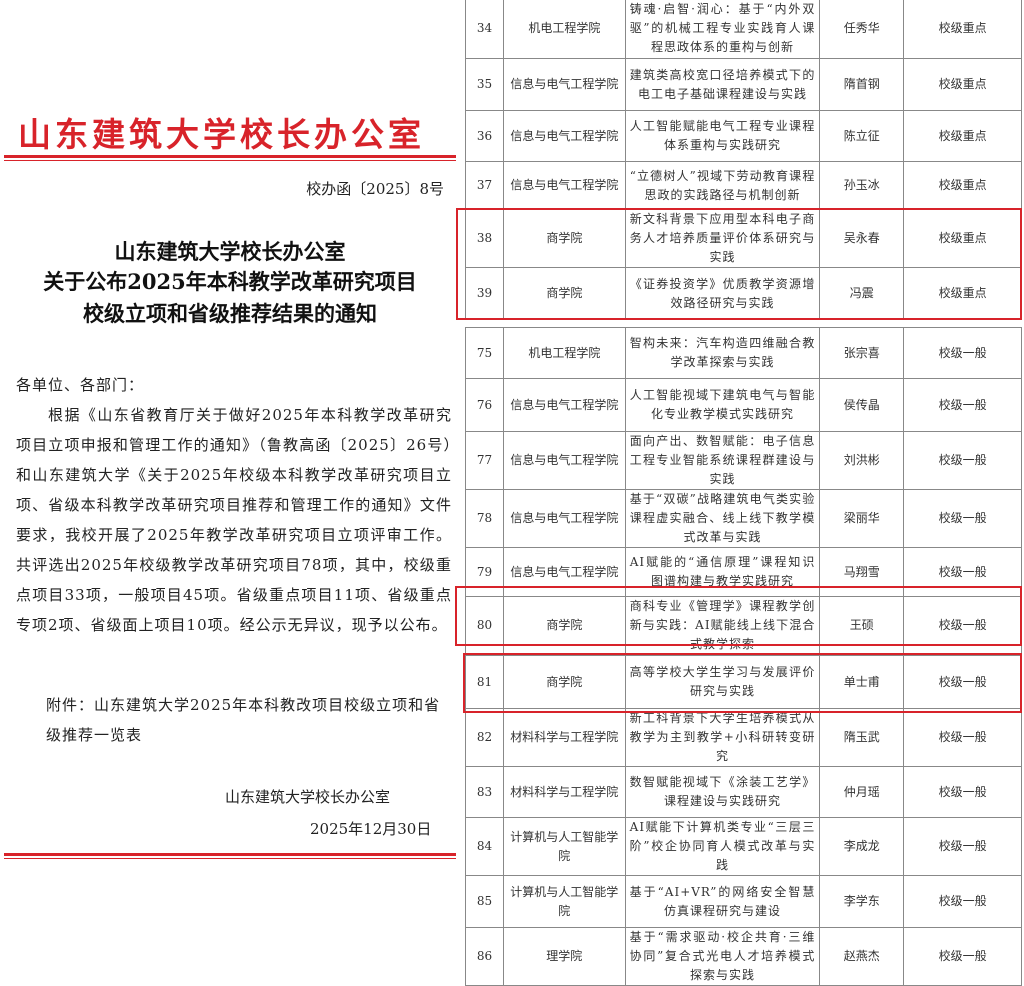 The height and width of the screenshot is (986, 1024). What do you see at coordinates (243, 720) in the screenshot?
I see `attachment-note: 附件：山东建筑大学2025年本科教改项目校级立项和省级推荐一览表` at bounding box center [243, 720].